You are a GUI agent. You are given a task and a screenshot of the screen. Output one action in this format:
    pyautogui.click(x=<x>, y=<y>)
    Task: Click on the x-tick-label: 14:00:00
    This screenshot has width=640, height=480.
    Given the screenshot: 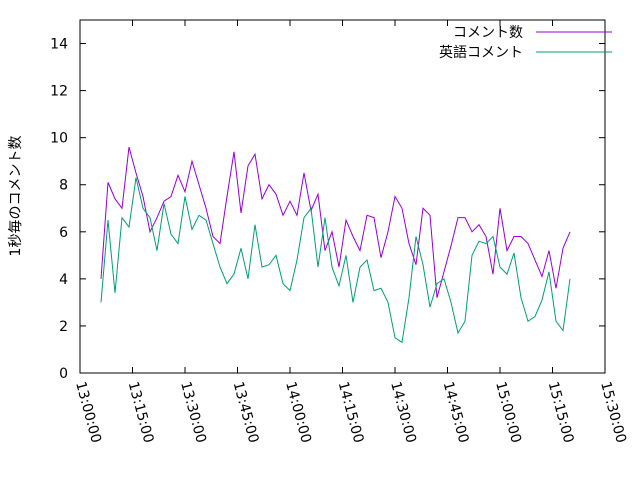 What is the action you would take?
    pyautogui.click(x=298, y=412)
    